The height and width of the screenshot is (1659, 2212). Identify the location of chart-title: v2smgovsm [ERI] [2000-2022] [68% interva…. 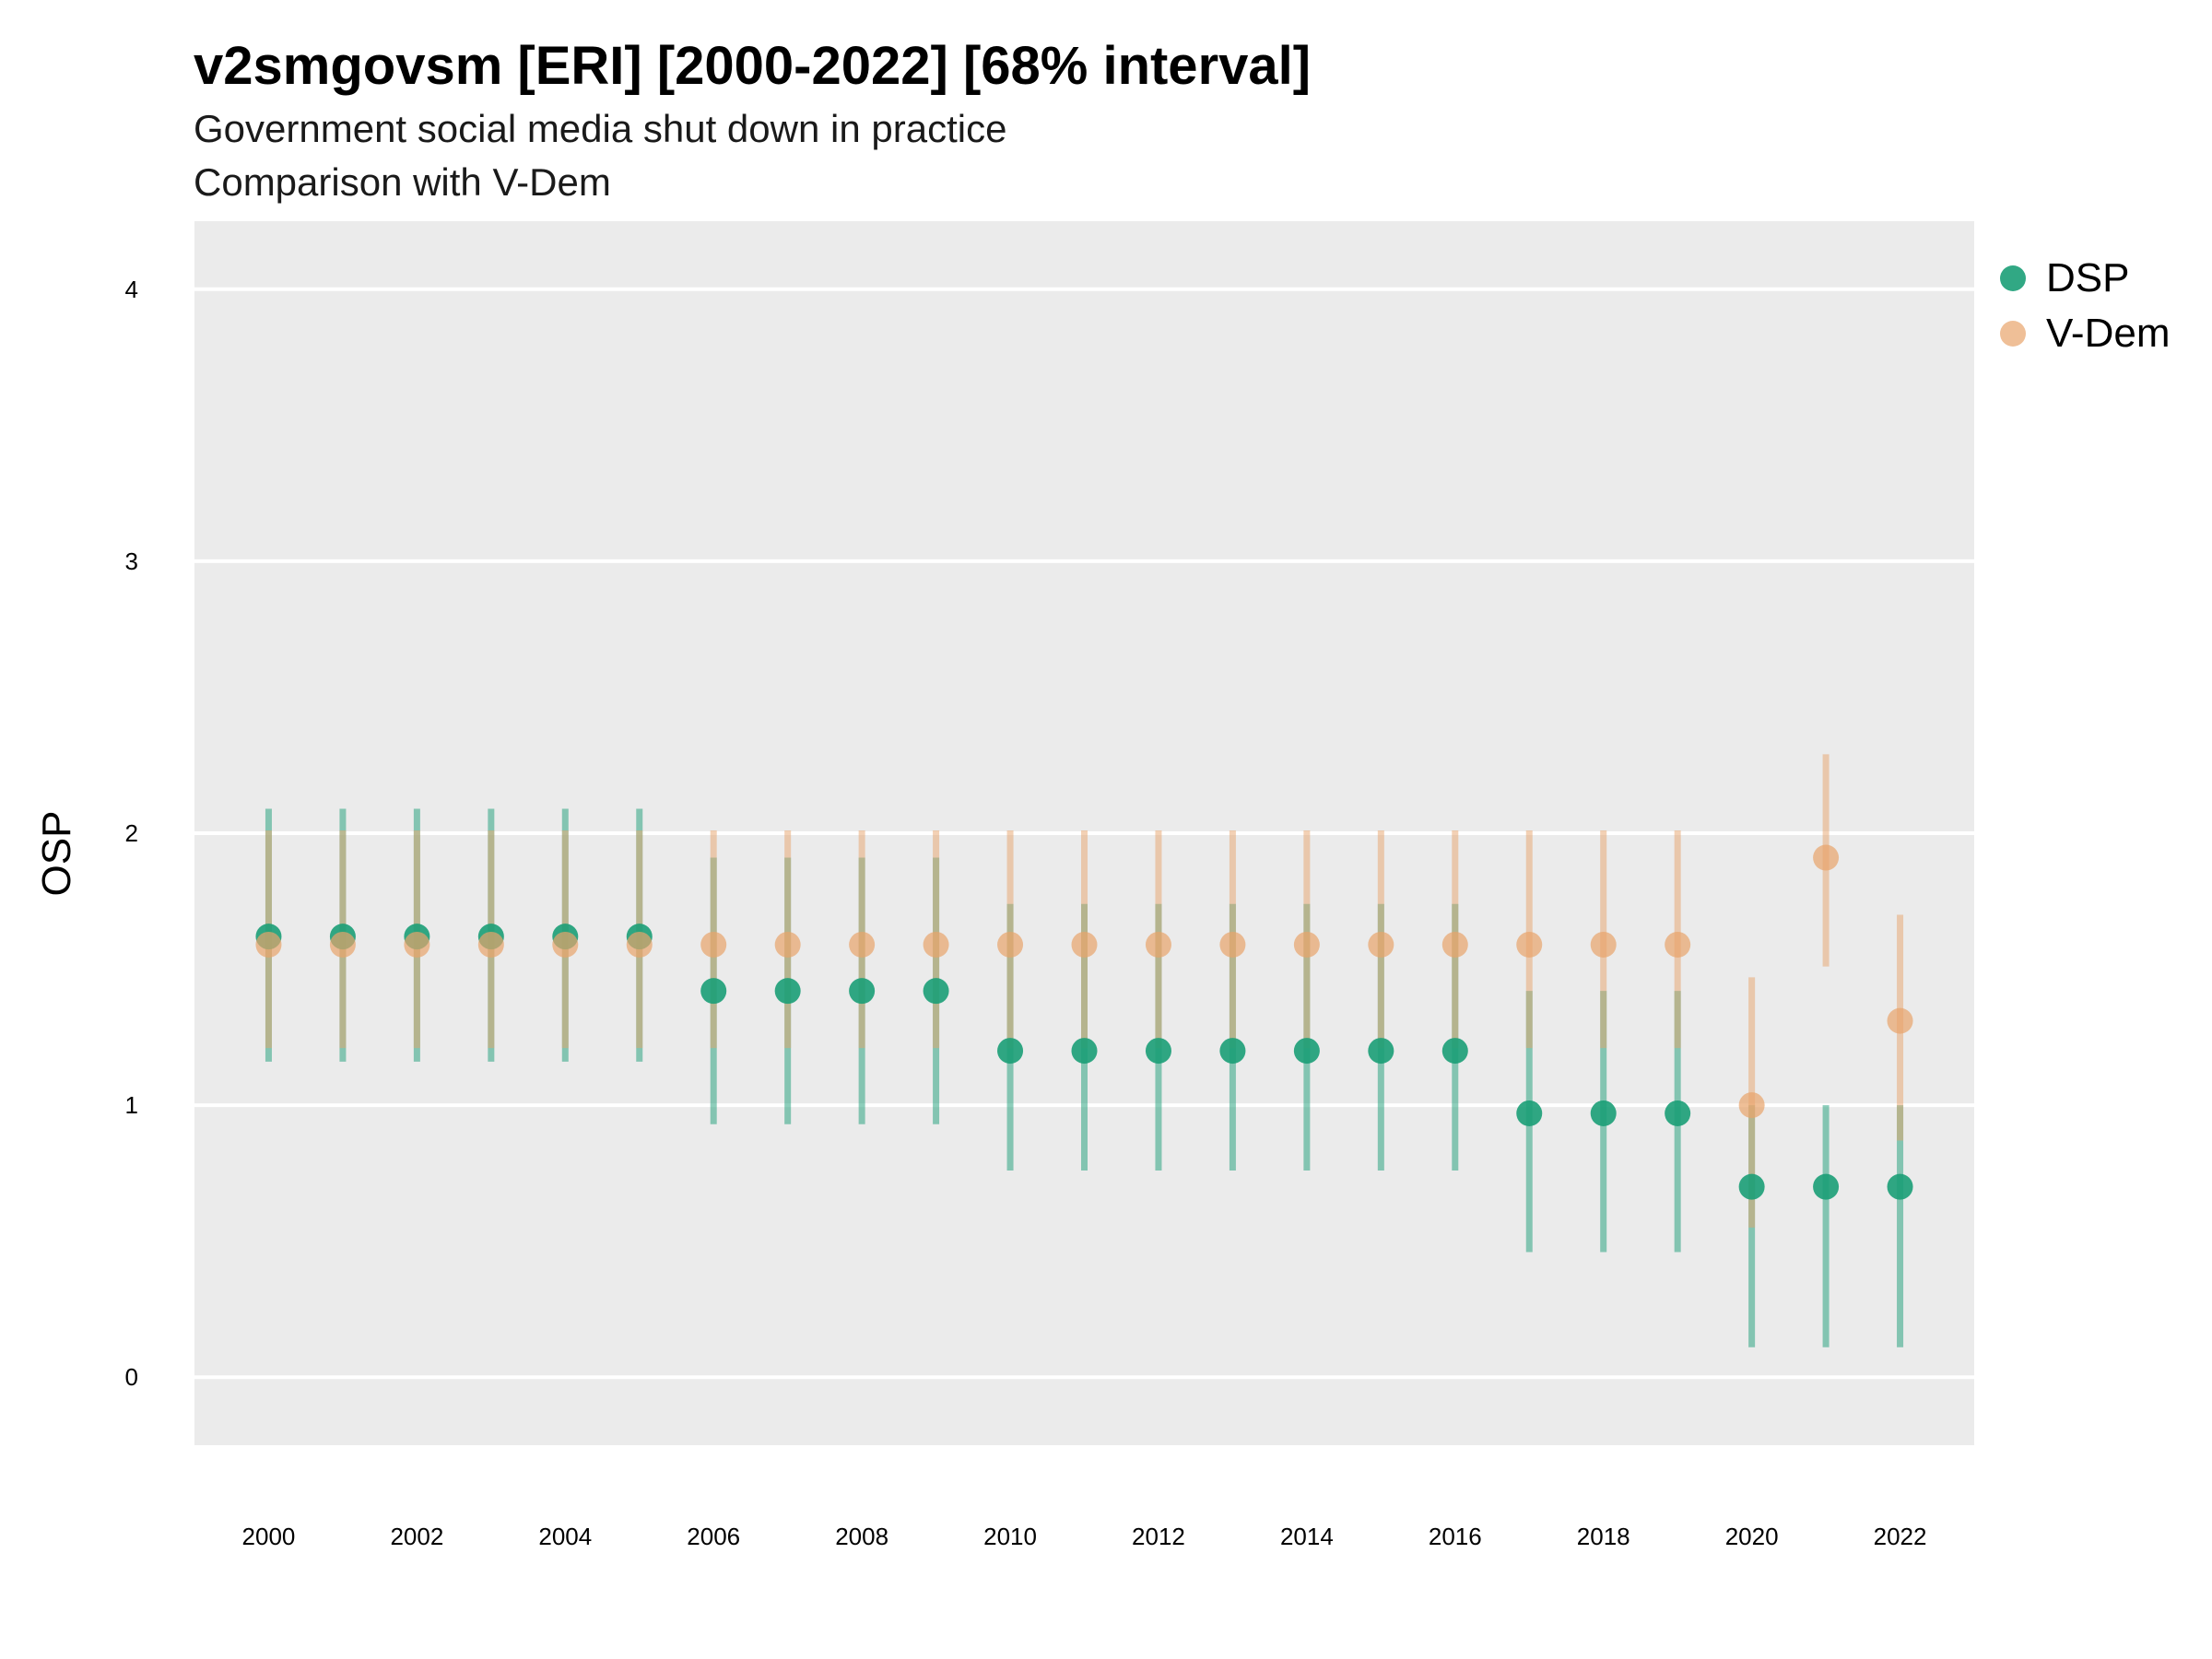
(753, 66).